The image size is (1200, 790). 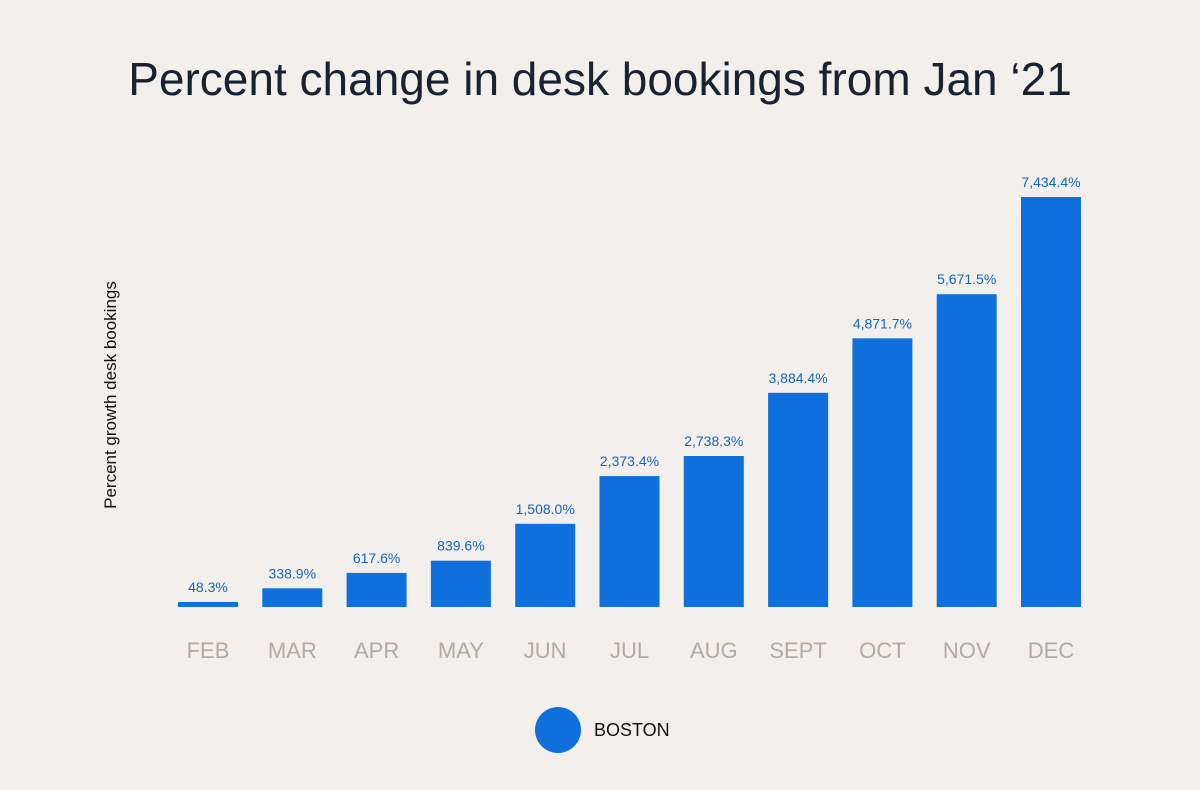 What do you see at coordinates (461, 650) in the screenshot?
I see `x-tick-may: MAY` at bounding box center [461, 650].